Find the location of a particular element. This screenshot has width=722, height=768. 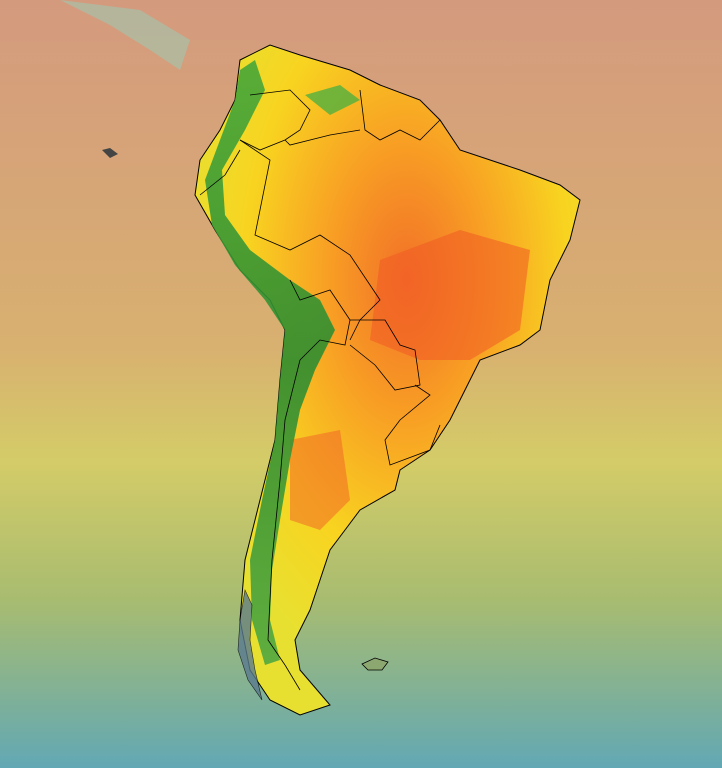

chile-archipelago is located at coordinates (250, 644).